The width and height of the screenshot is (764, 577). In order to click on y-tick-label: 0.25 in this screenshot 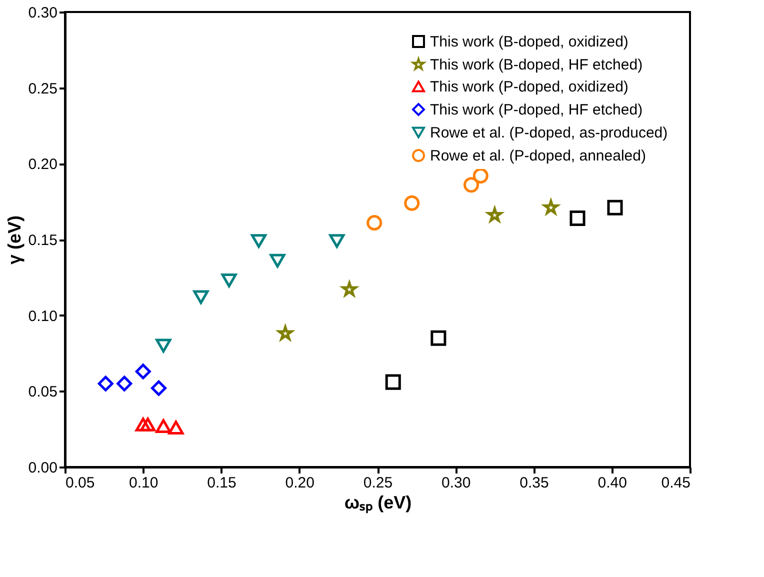, I will do `click(43, 89)`.